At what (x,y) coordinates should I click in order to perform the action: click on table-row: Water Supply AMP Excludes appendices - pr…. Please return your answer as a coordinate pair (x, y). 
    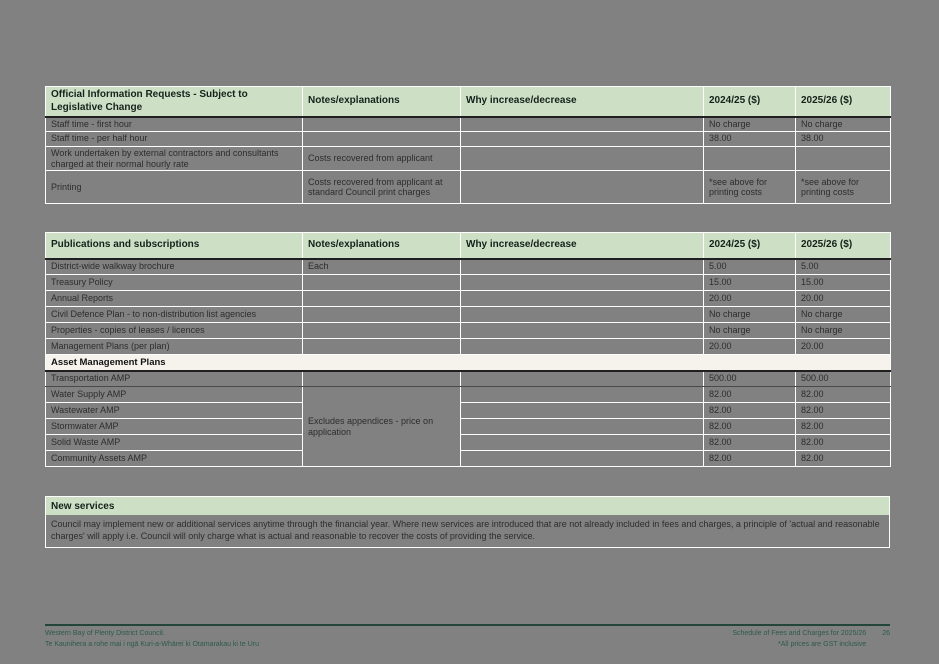
    Looking at the image, I should click on (468, 426).